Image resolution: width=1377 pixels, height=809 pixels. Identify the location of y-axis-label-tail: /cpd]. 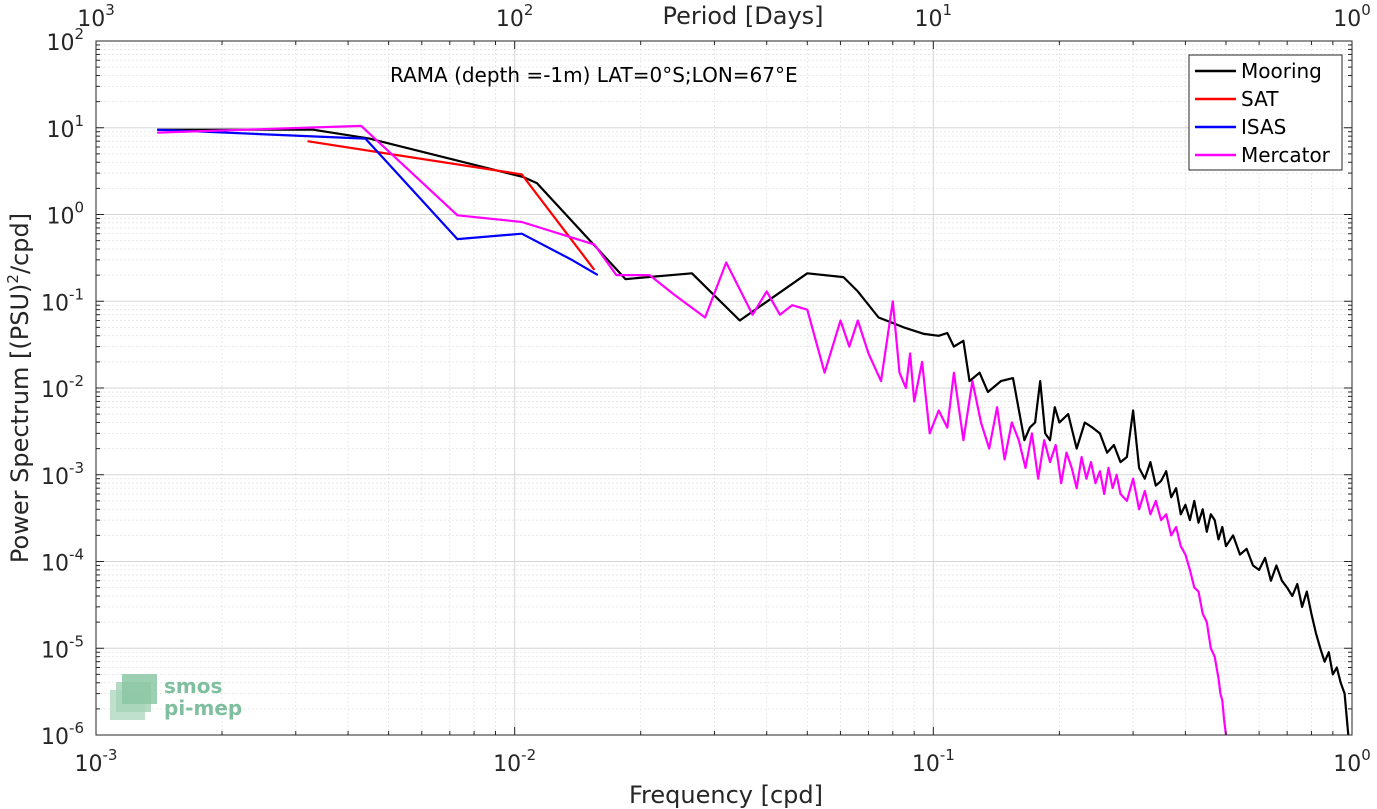
(20, 243).